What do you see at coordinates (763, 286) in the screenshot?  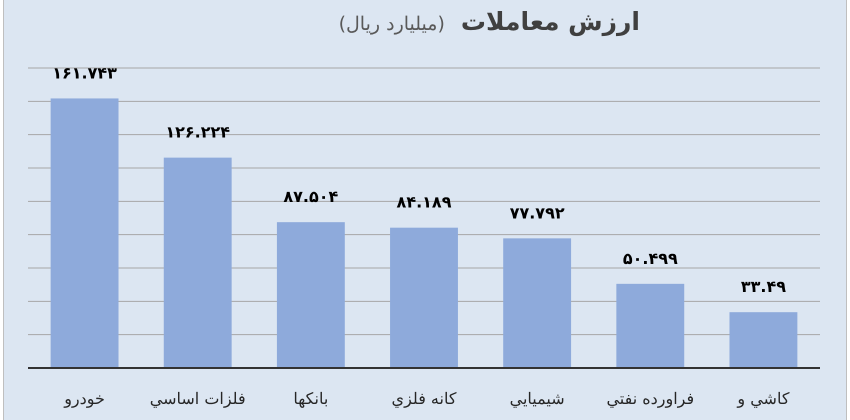 I see `data-label: ۳۳.۴۹` at bounding box center [763, 286].